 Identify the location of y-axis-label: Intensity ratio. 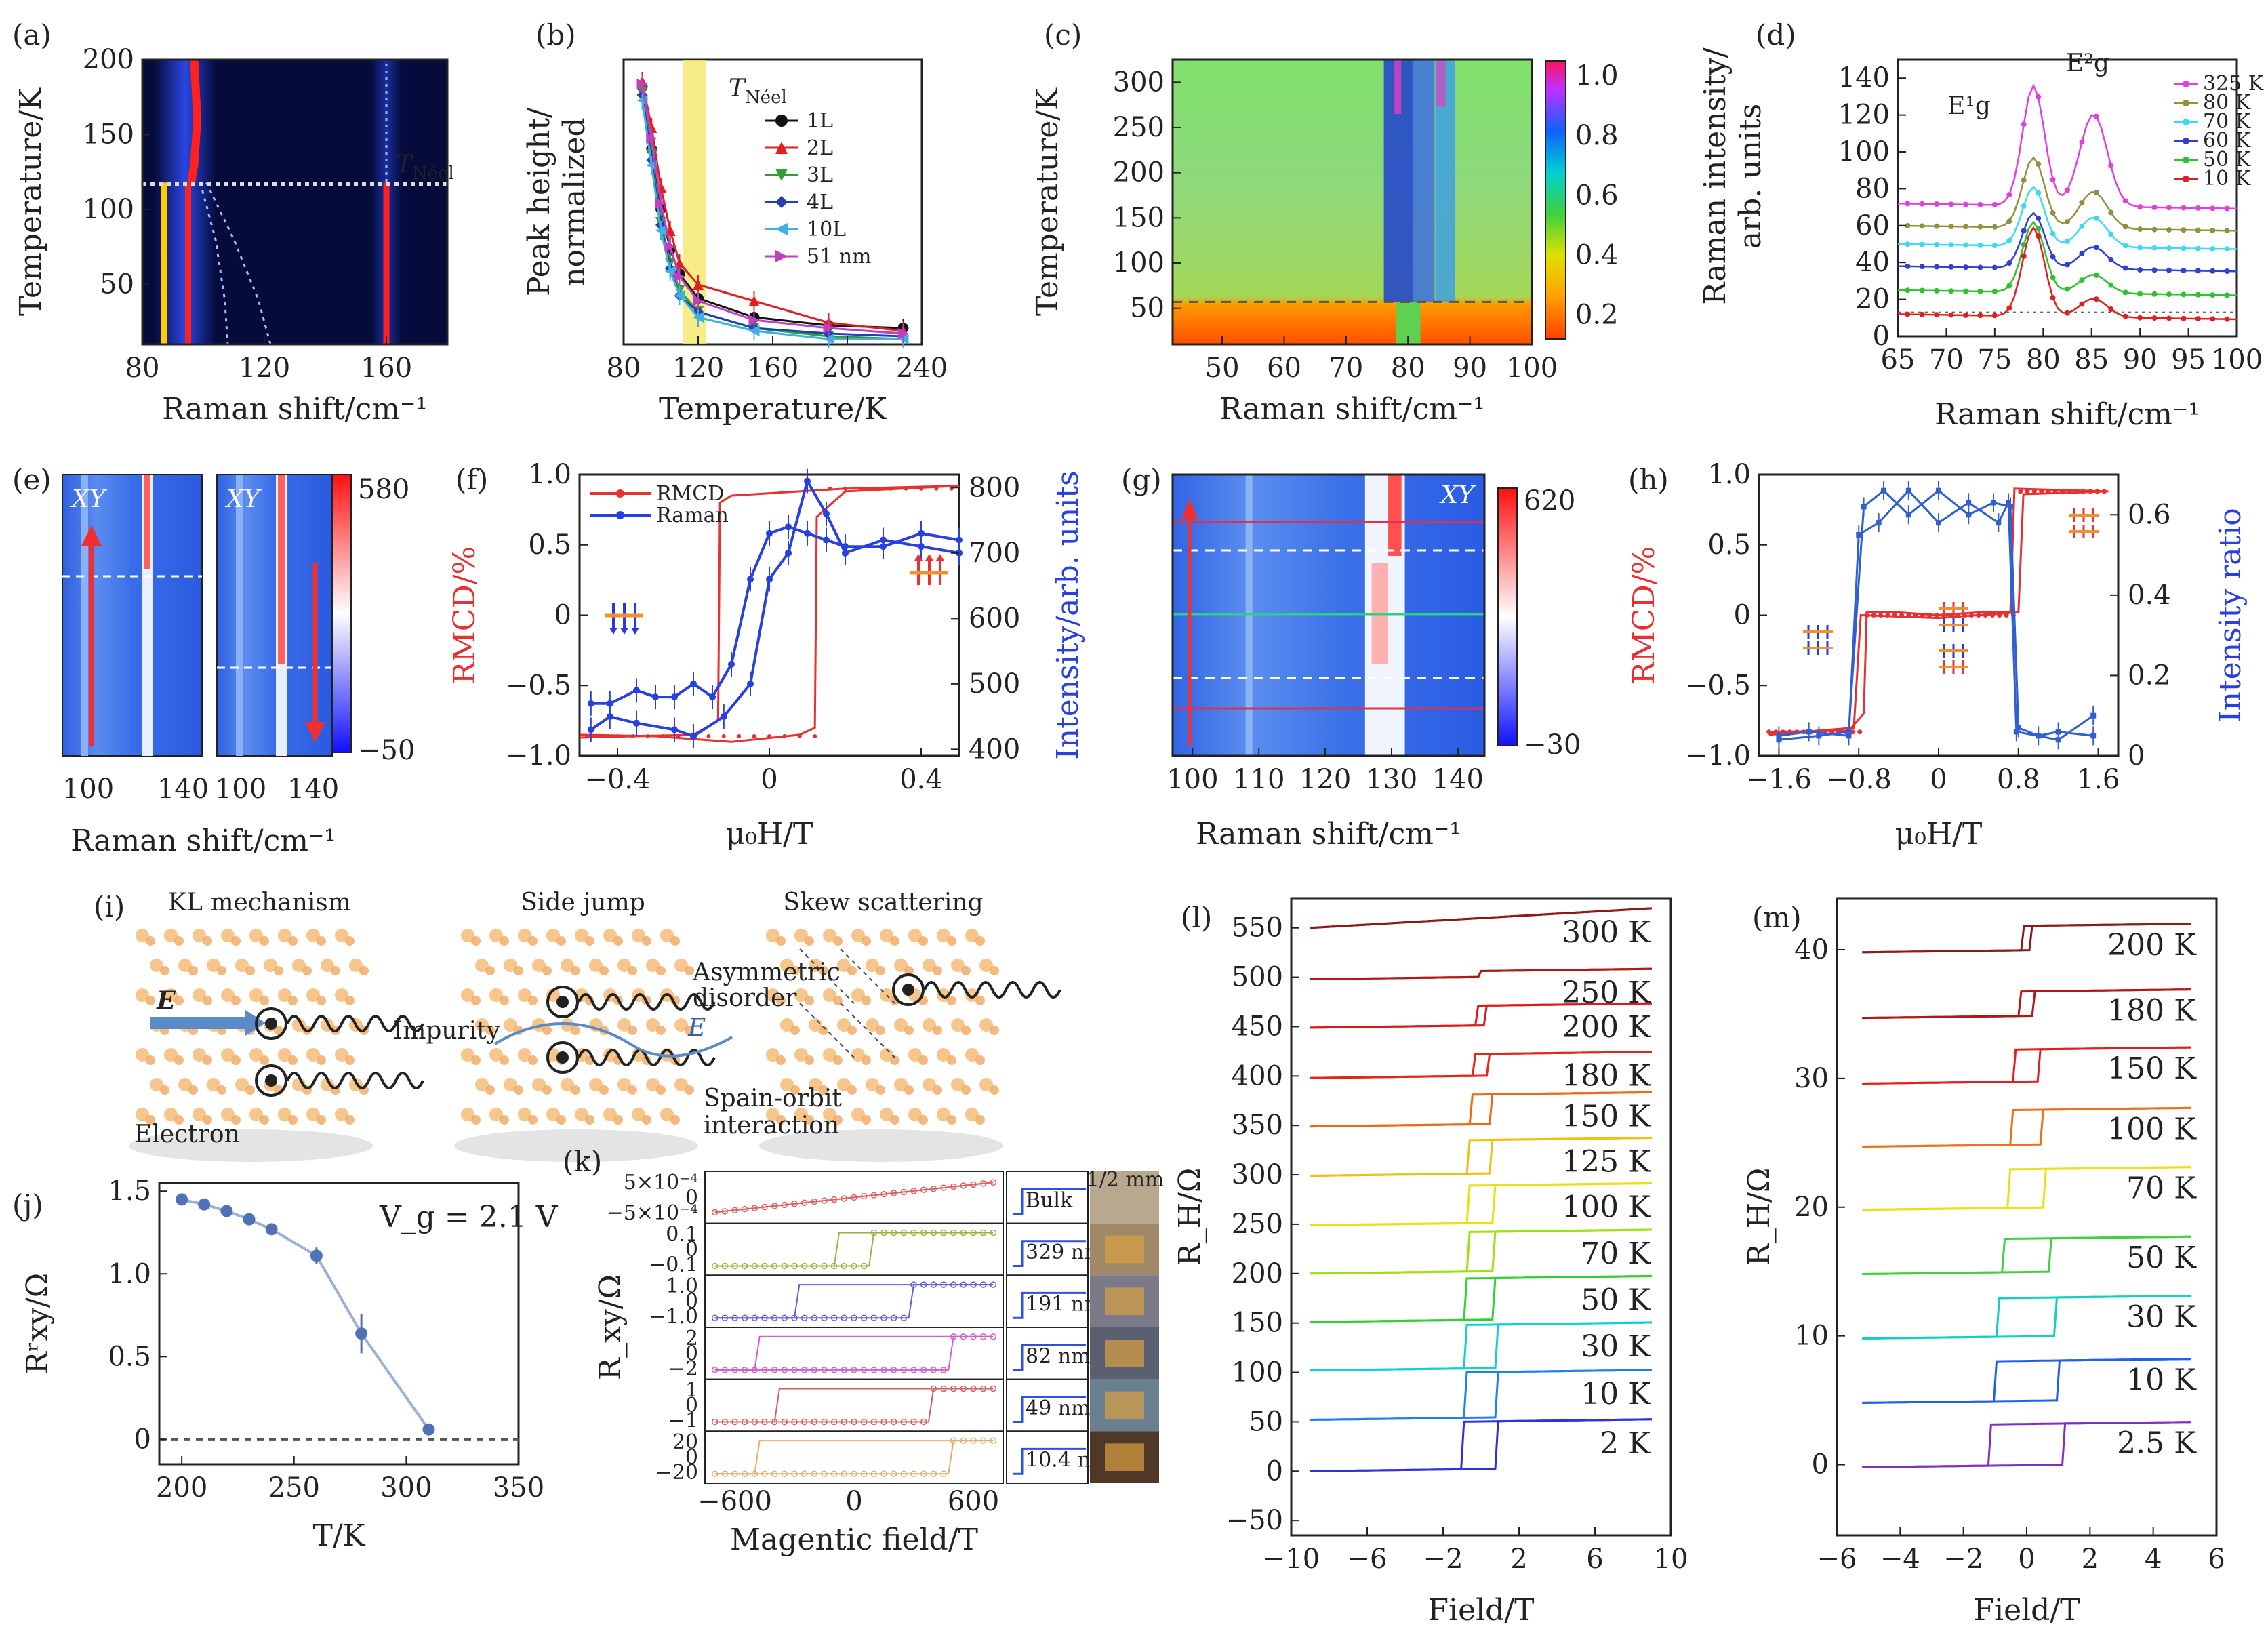
(2230, 615).